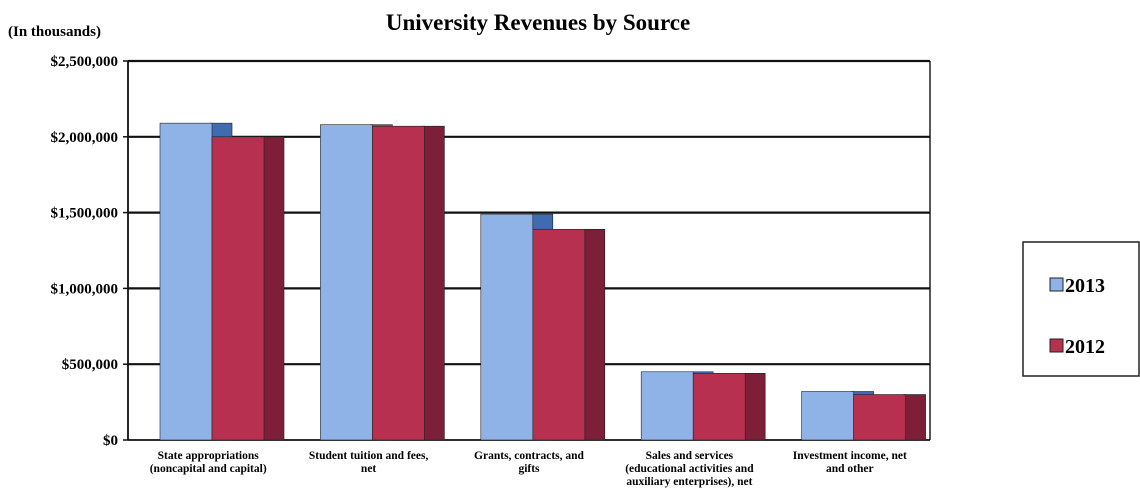 This screenshot has height=502, width=1140. What do you see at coordinates (110, 441) in the screenshot?
I see `y-tick-label: $0` at bounding box center [110, 441].